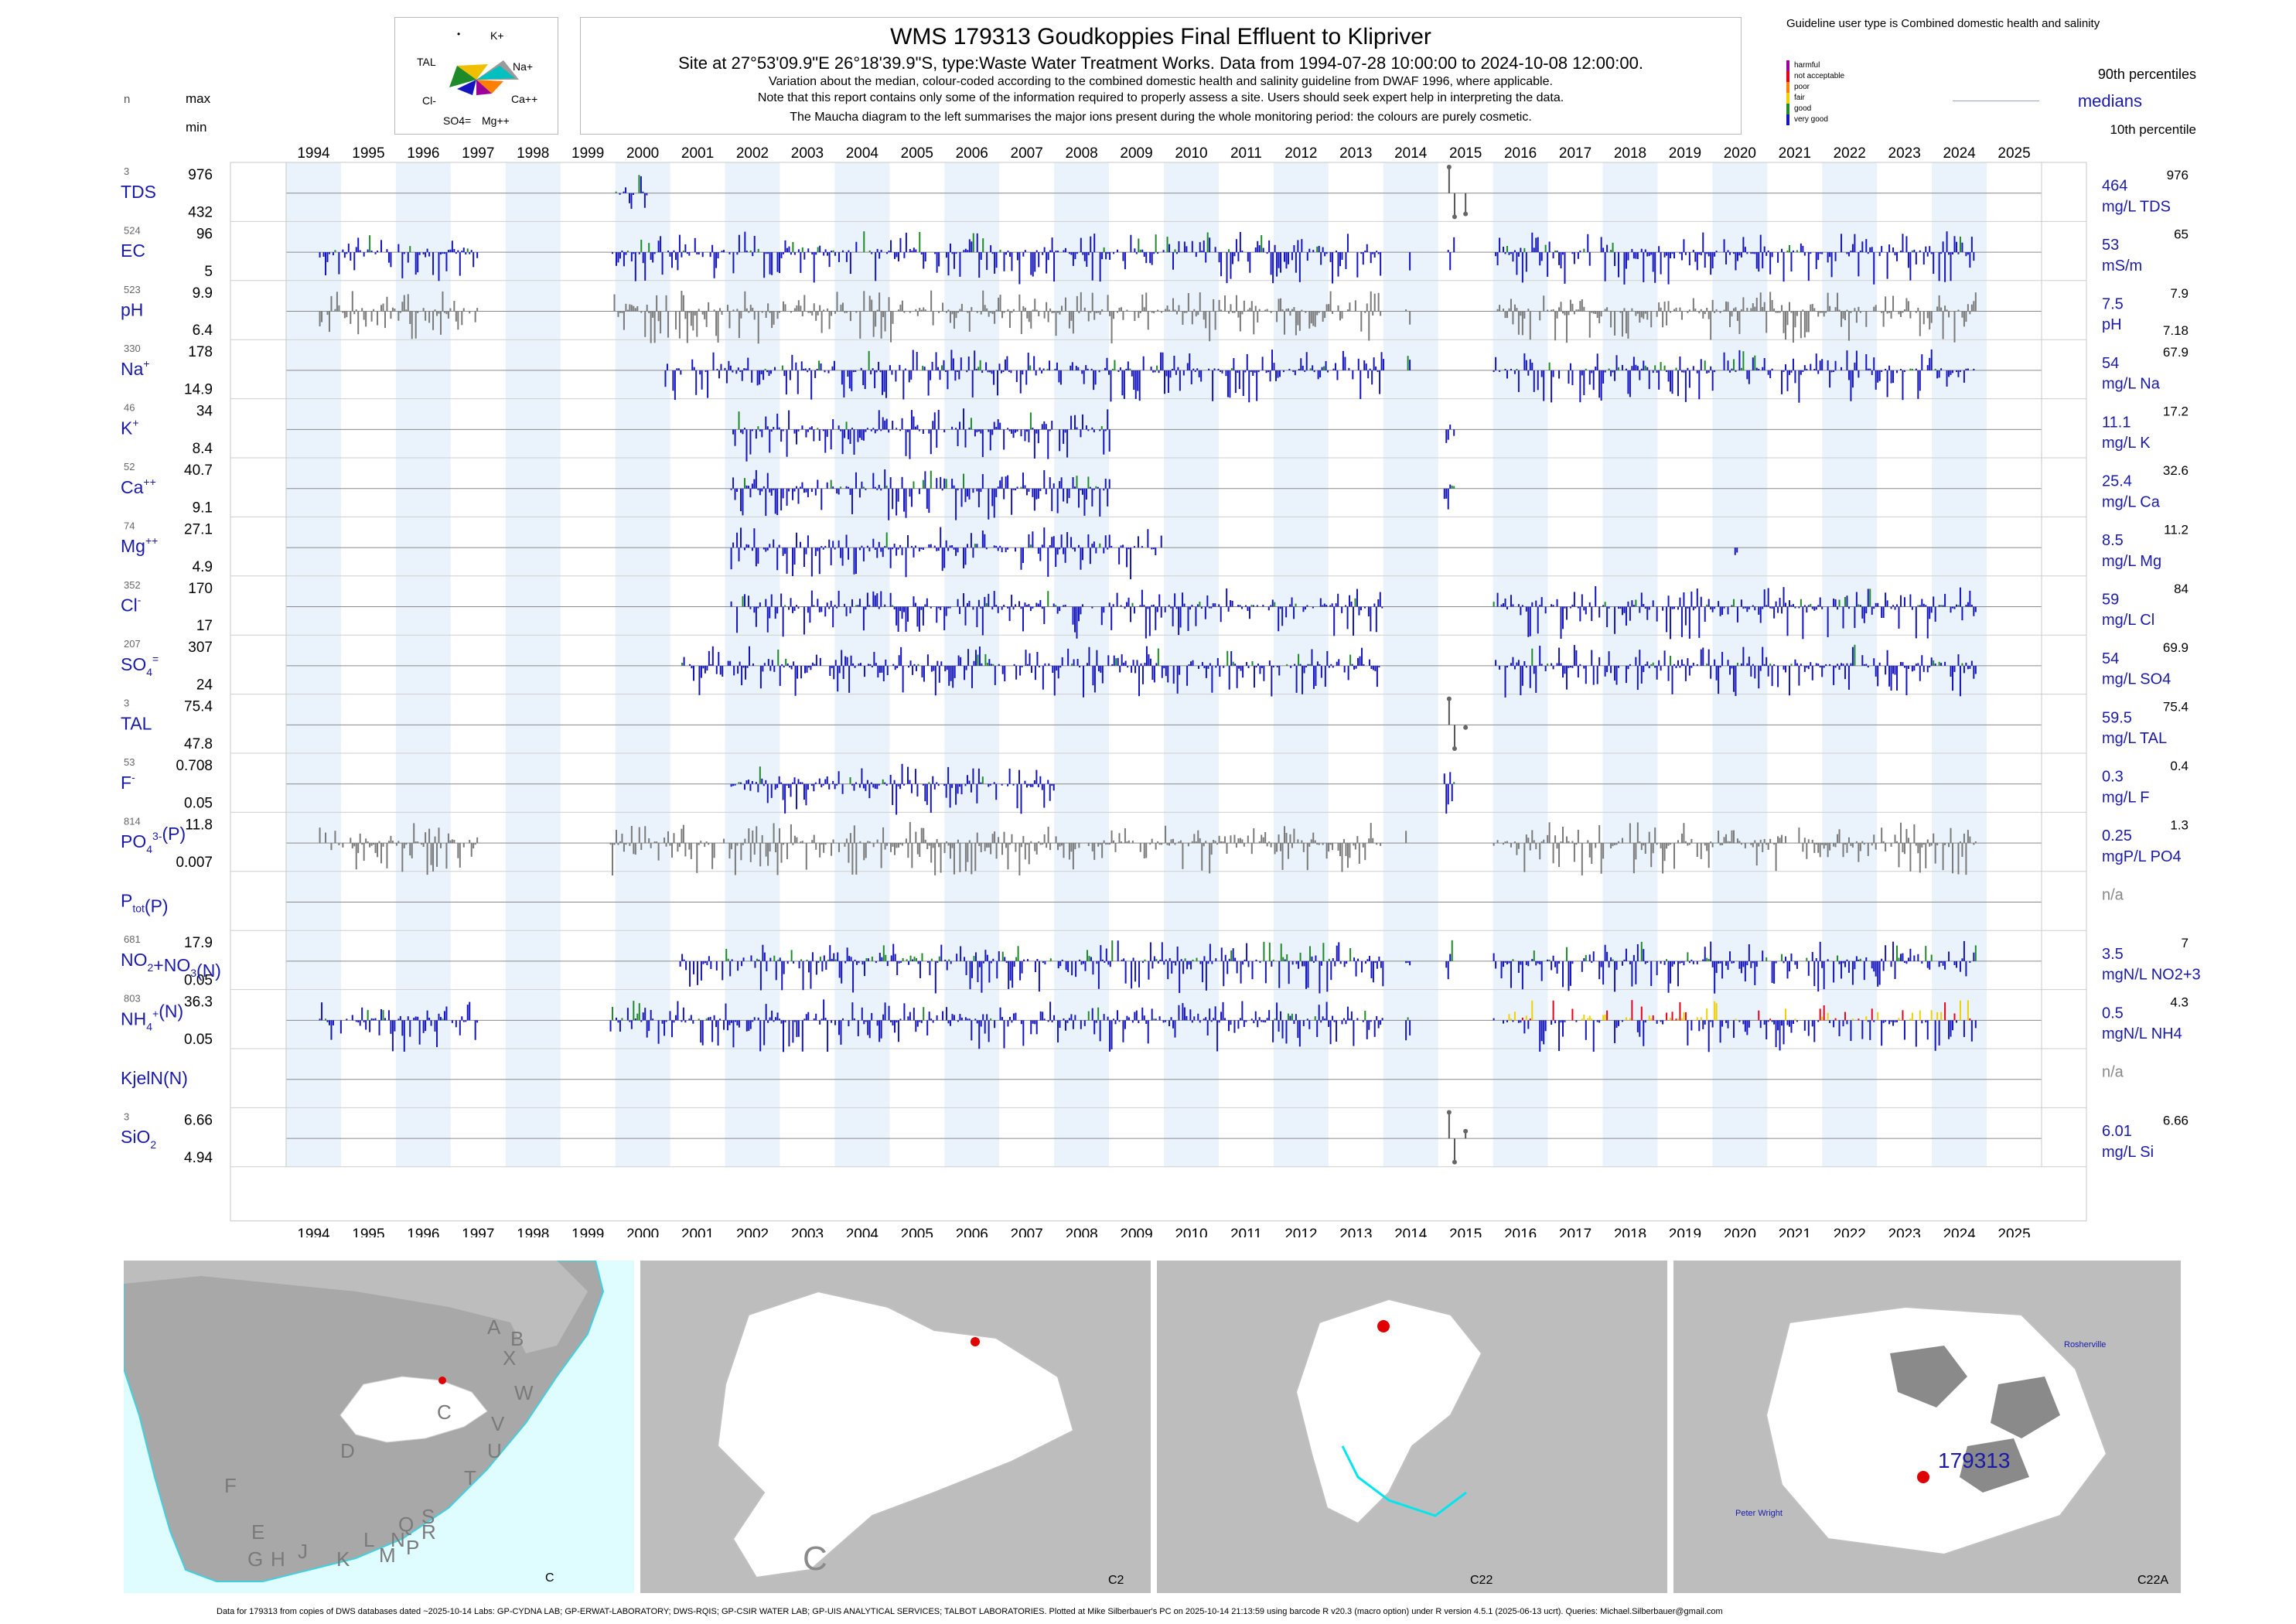  What do you see at coordinates (791, 790) in the screenshot?
I see `bar-F` at bounding box center [791, 790].